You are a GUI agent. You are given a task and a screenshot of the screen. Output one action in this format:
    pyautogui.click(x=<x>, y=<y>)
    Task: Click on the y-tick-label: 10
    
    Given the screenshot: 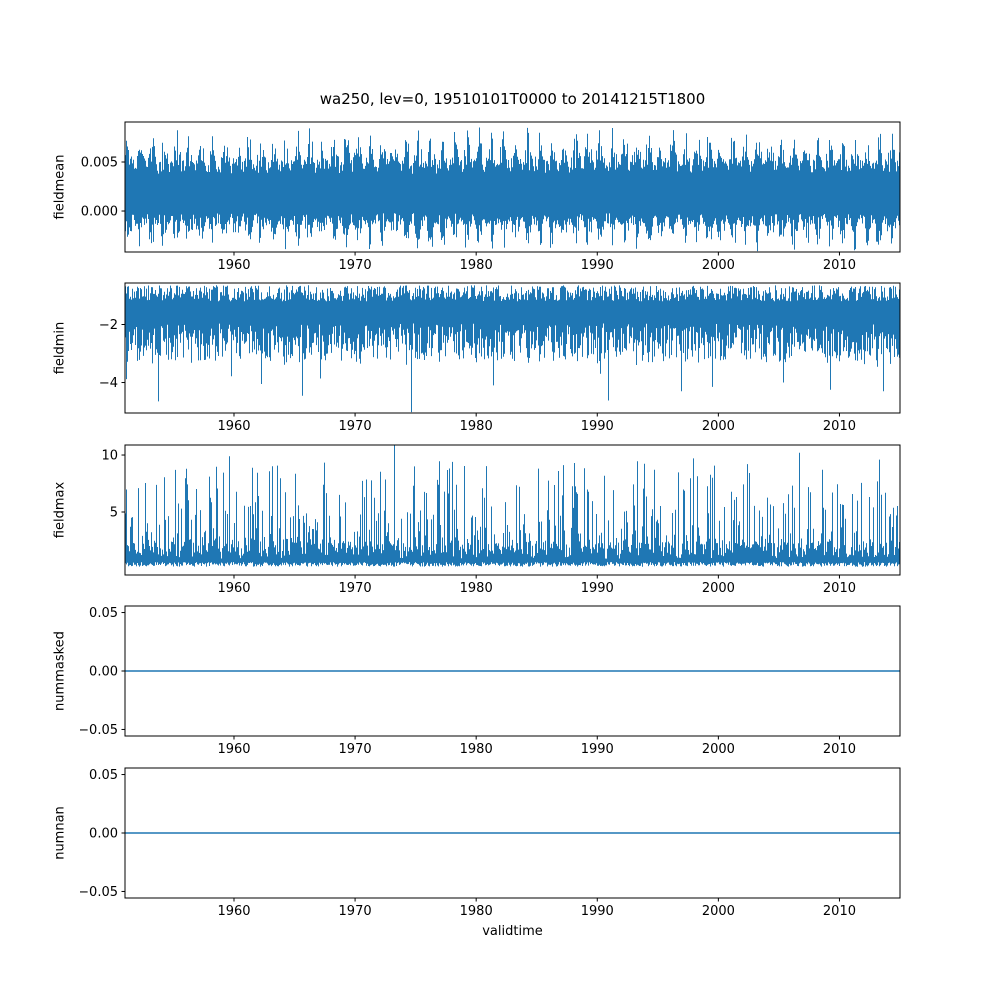 What is the action you would take?
    pyautogui.click(x=109, y=456)
    